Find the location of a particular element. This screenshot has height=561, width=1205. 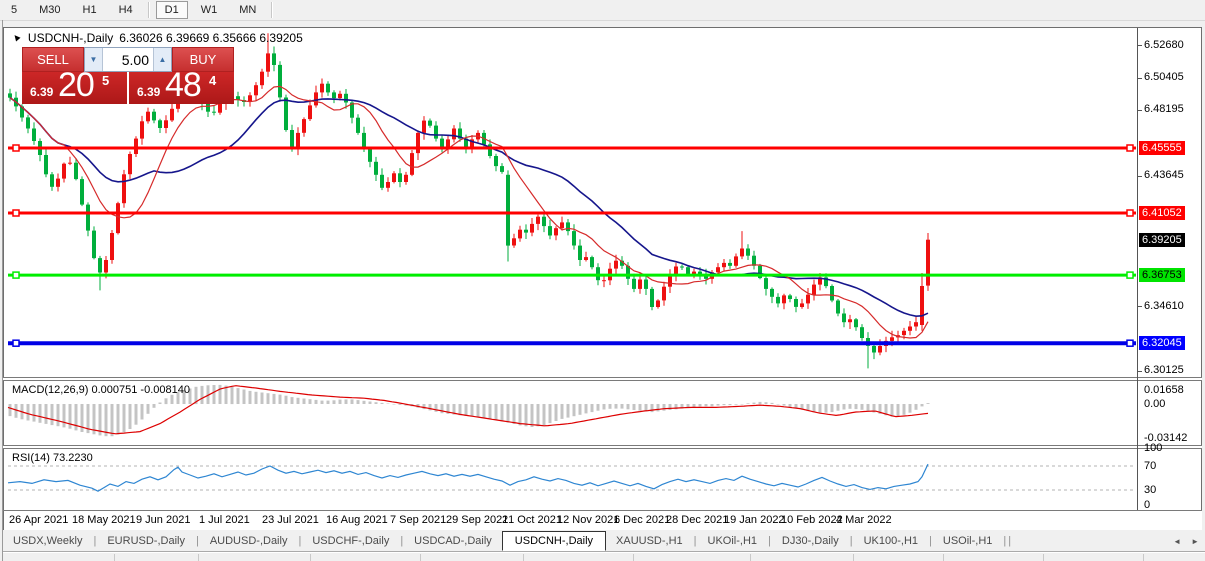

macd-indicator-label: MACD(12,26,9) 0.000751 -0.008140 is located at coordinates (101, 390).